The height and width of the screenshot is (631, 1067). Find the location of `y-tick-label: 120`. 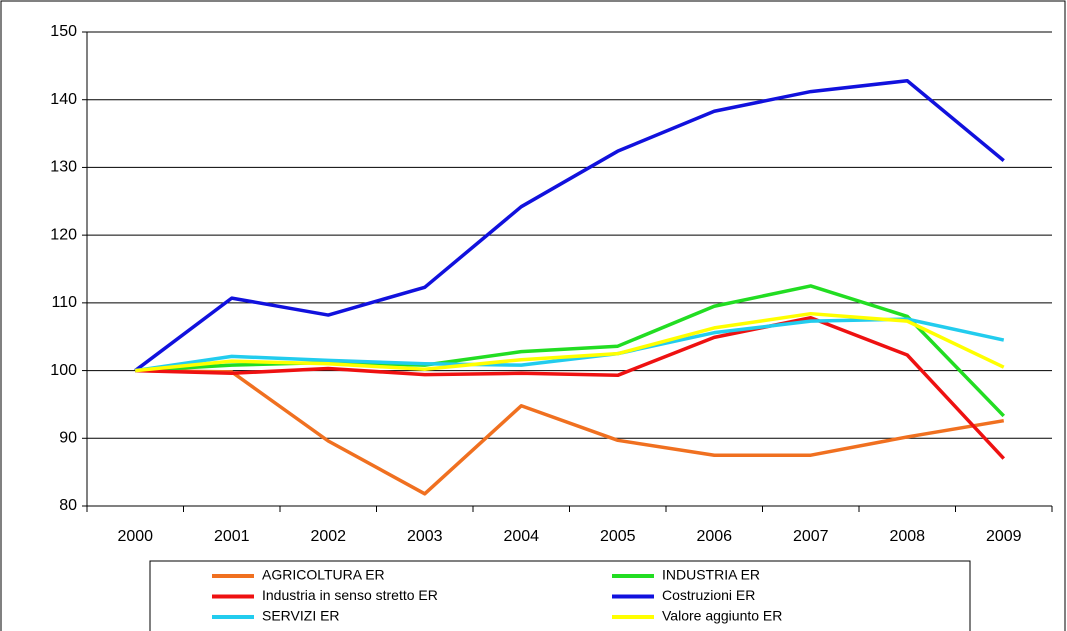

y-tick-label: 120 is located at coordinates (63, 234).